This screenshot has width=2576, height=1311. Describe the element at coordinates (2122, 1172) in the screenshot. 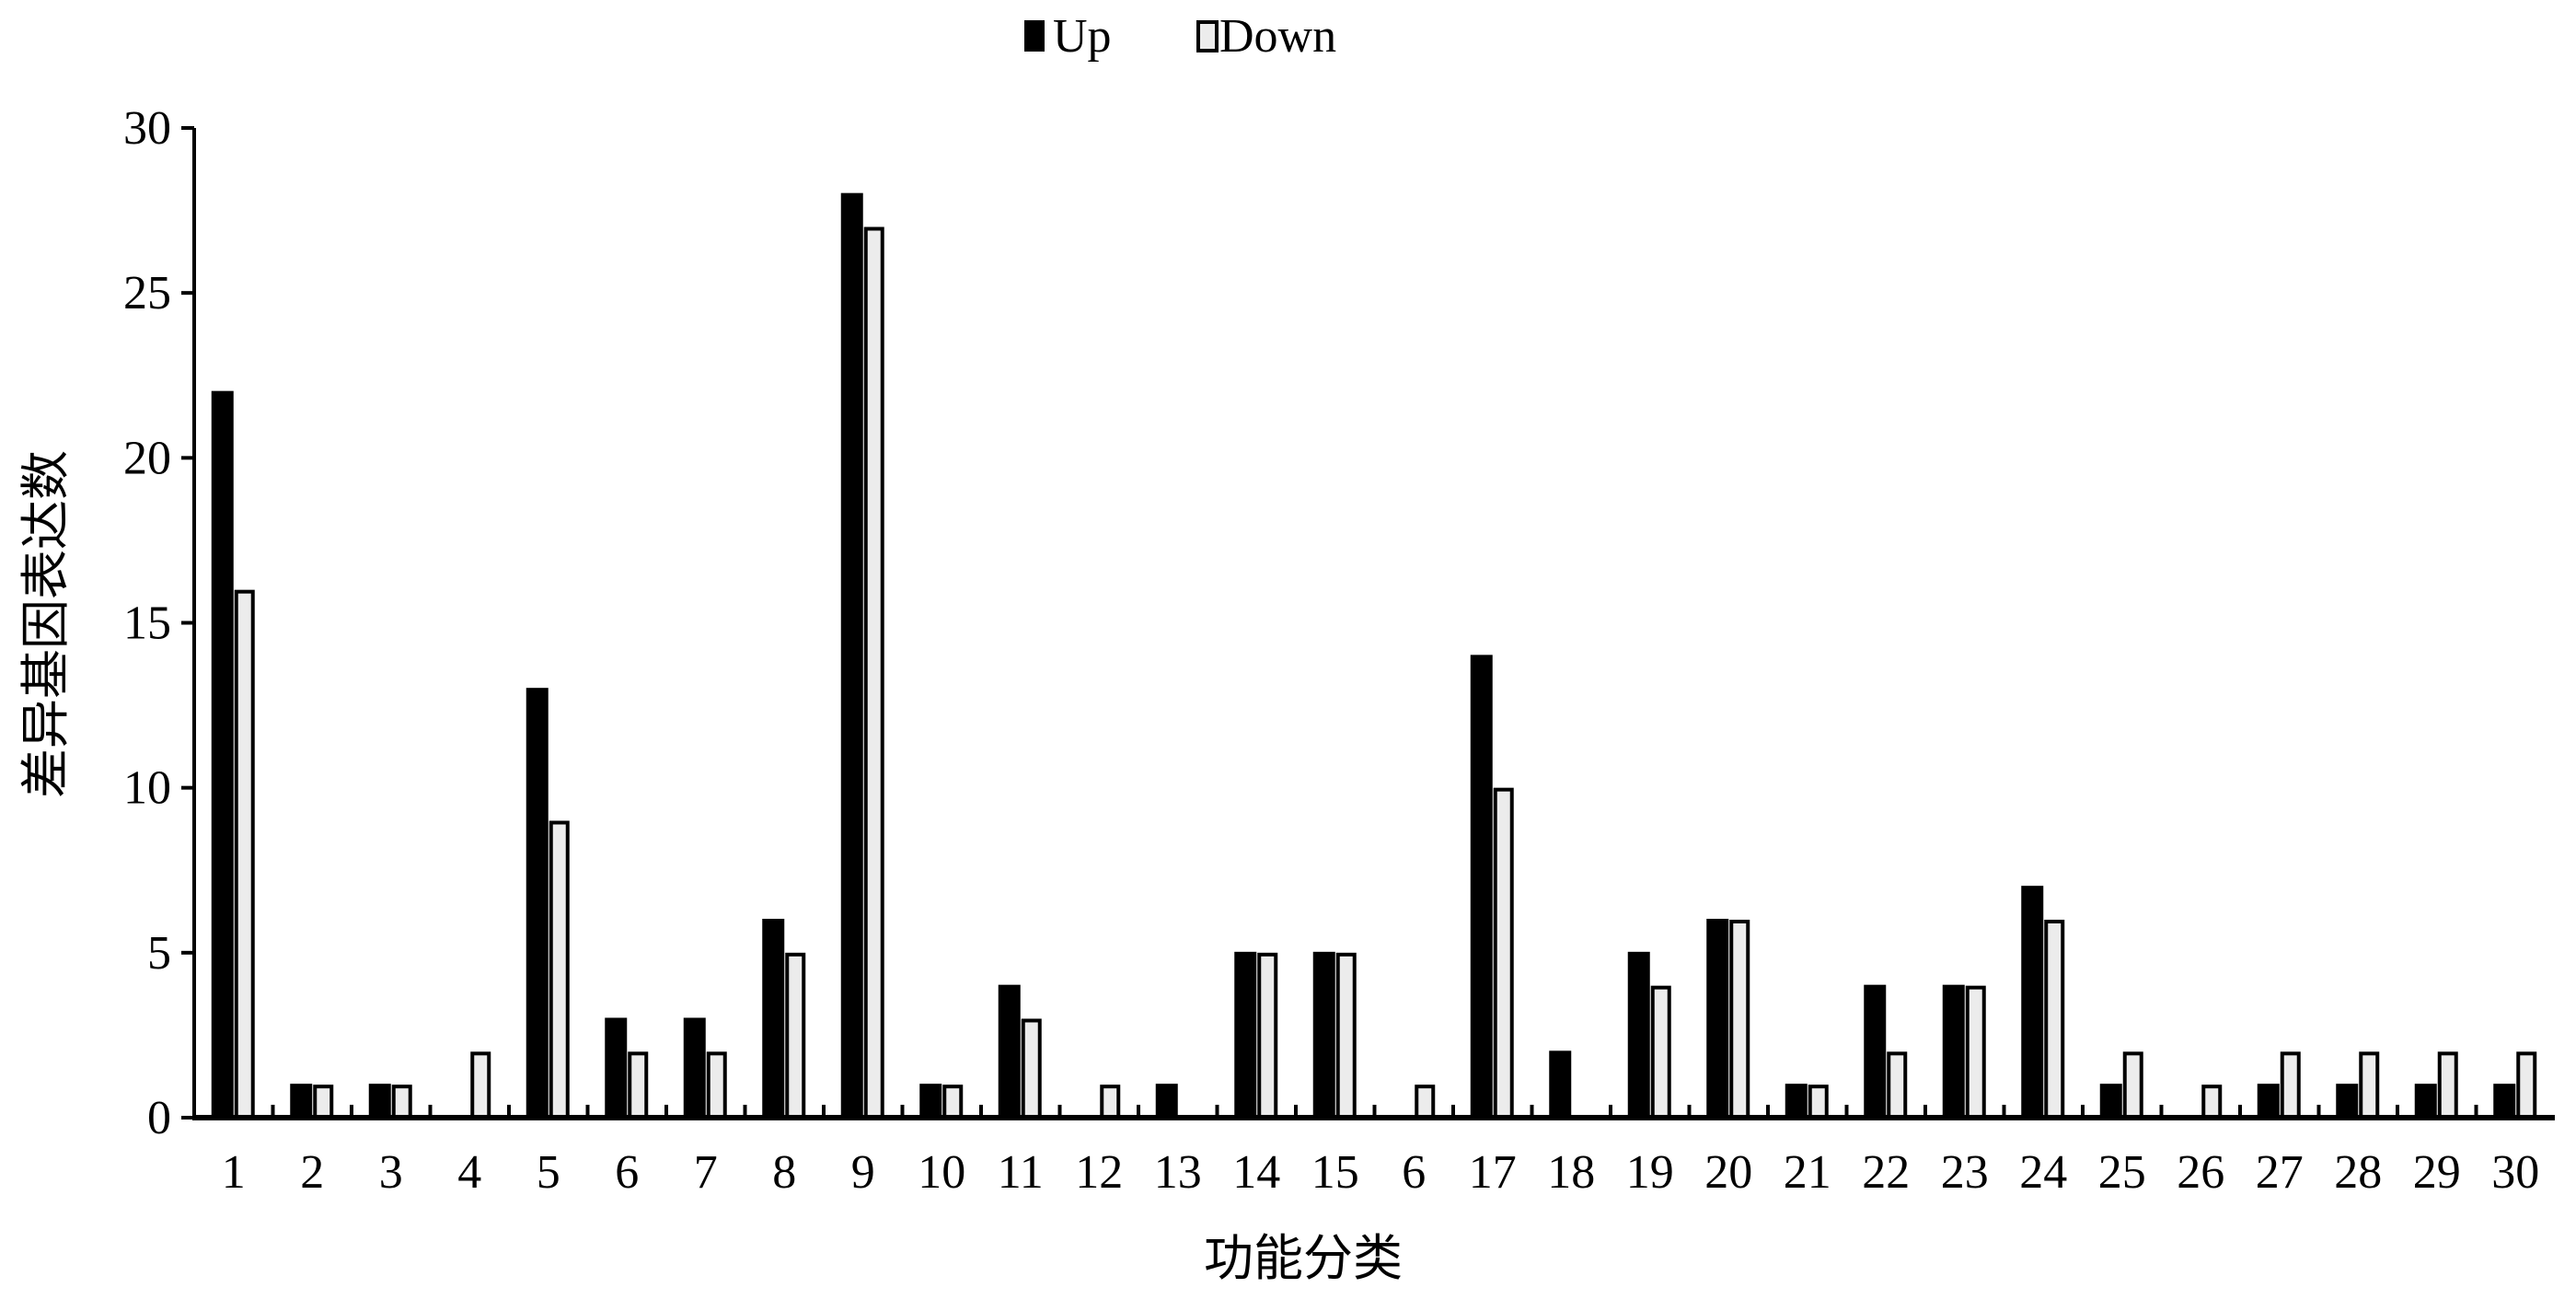

I see `x-tick-label: 25` at that location.